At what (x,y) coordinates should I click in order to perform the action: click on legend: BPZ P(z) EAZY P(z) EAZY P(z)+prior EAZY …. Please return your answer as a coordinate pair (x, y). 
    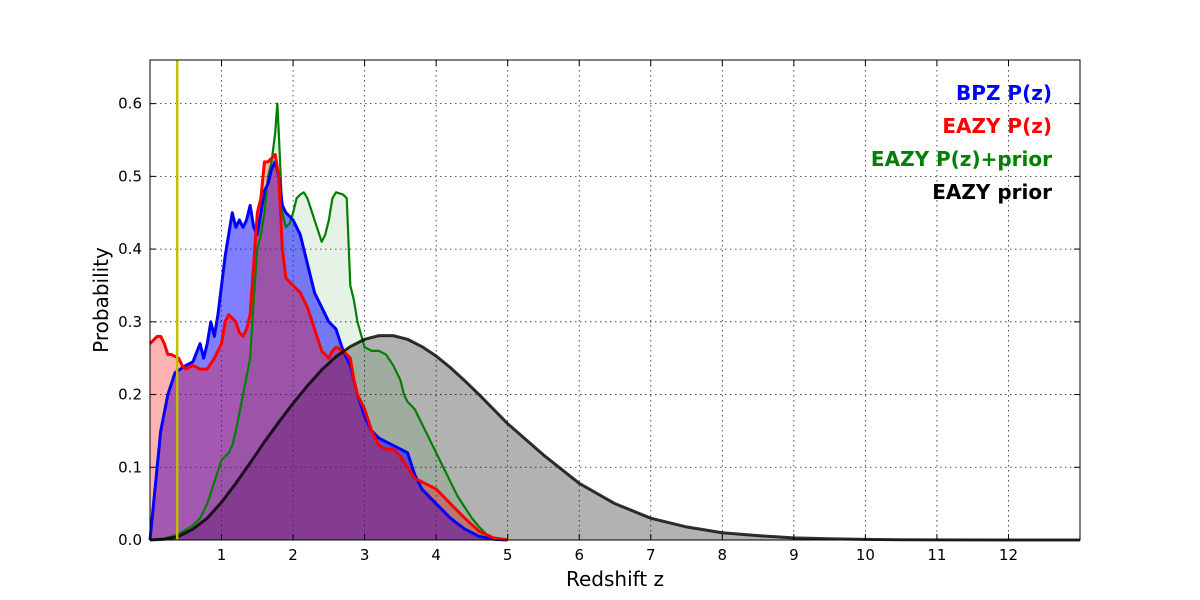
    Looking at the image, I should click on (961, 142).